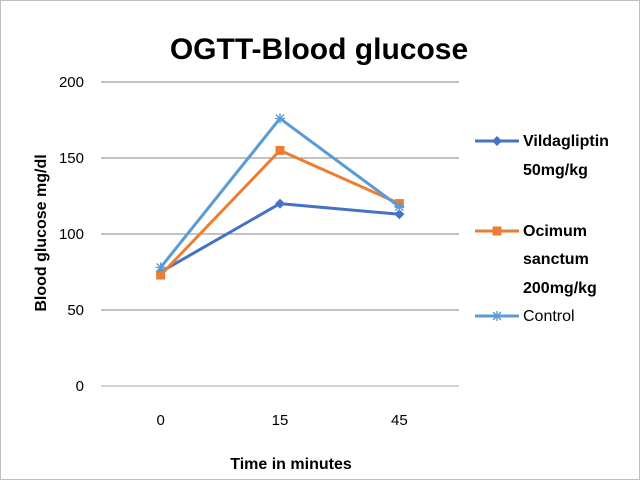  Describe the element at coordinates (555, 170) in the screenshot. I see `legend-label: 50mg/kg` at that location.